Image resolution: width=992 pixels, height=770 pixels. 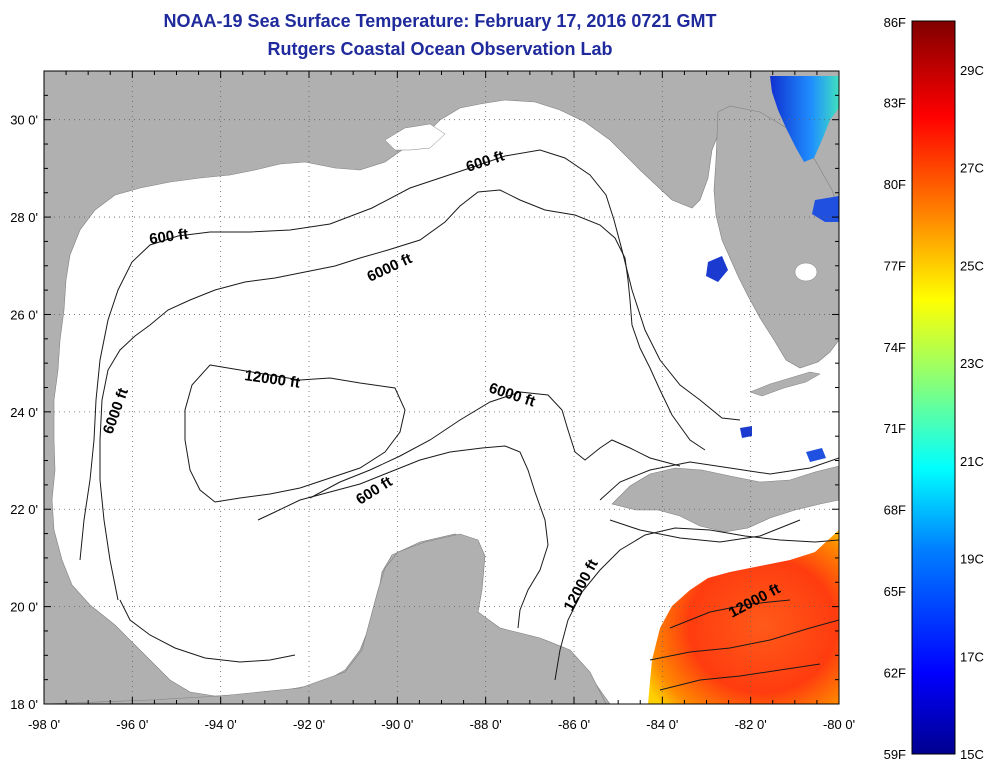 What do you see at coordinates (972, 363) in the screenshot?
I see `colorbar-c-label: 23C` at bounding box center [972, 363].